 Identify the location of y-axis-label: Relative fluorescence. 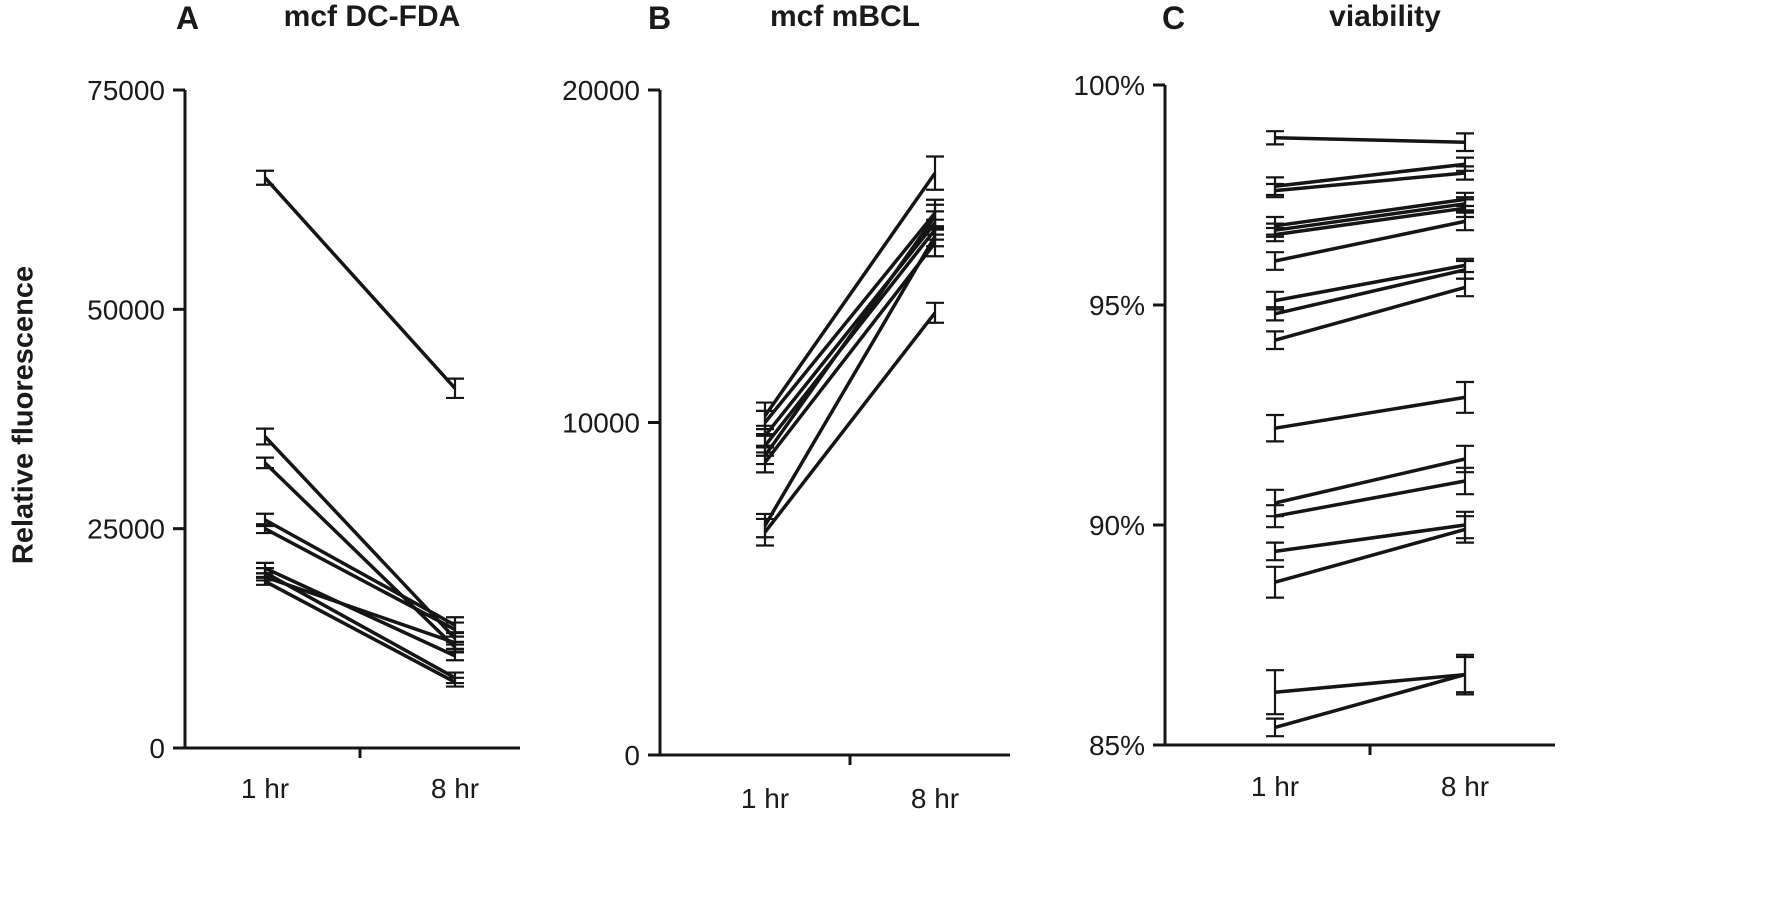
(23, 415).